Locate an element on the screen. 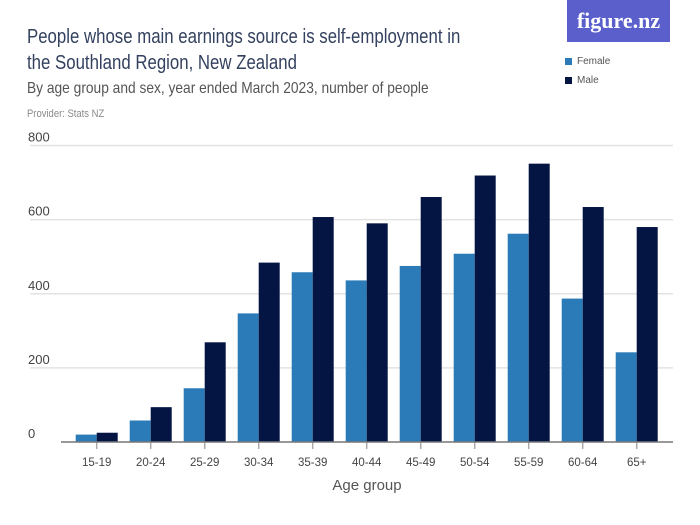 The width and height of the screenshot is (700, 525). x-tick-label: 15-19 is located at coordinates (96, 463).